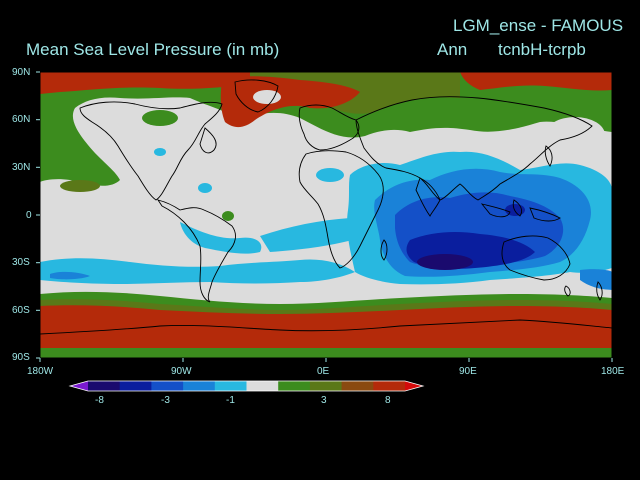 The width and height of the screenshot is (640, 480). I want to click on lat-label-30n: 30N, so click(21, 167).